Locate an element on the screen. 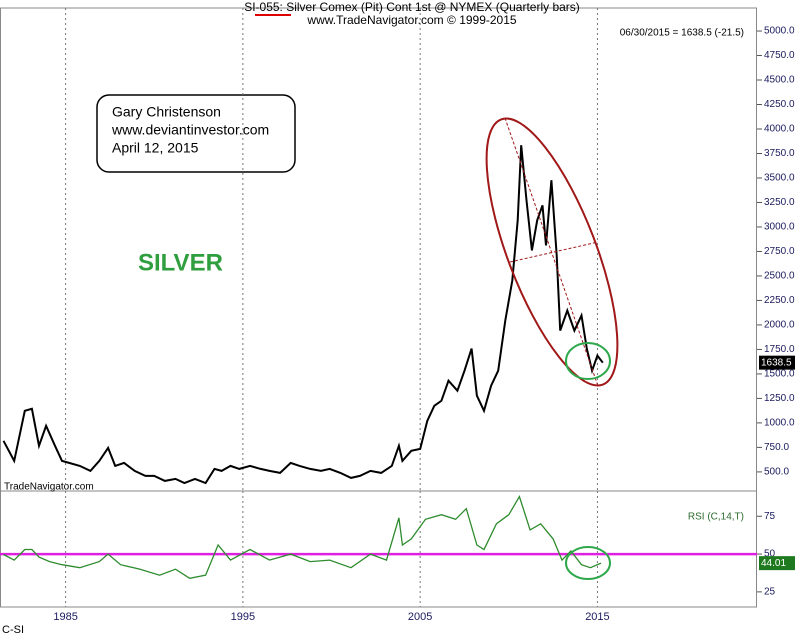  y-tick-label: 5000.0 is located at coordinates (779, 31).